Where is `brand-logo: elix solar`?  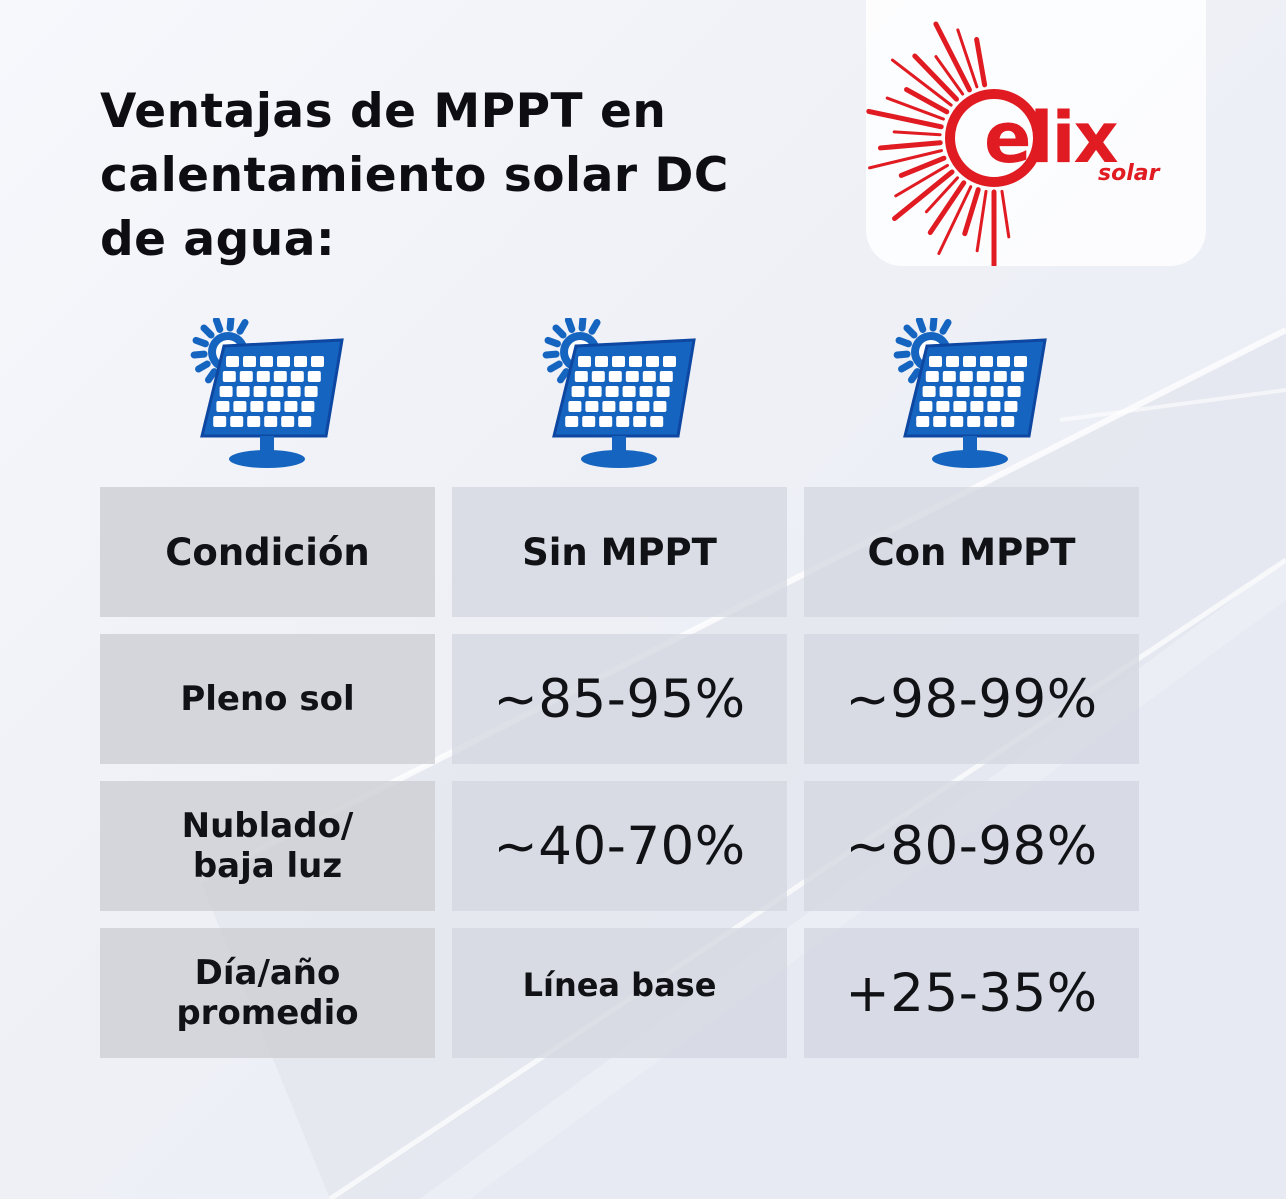 brand-logo: elix solar is located at coordinates (1036, 133).